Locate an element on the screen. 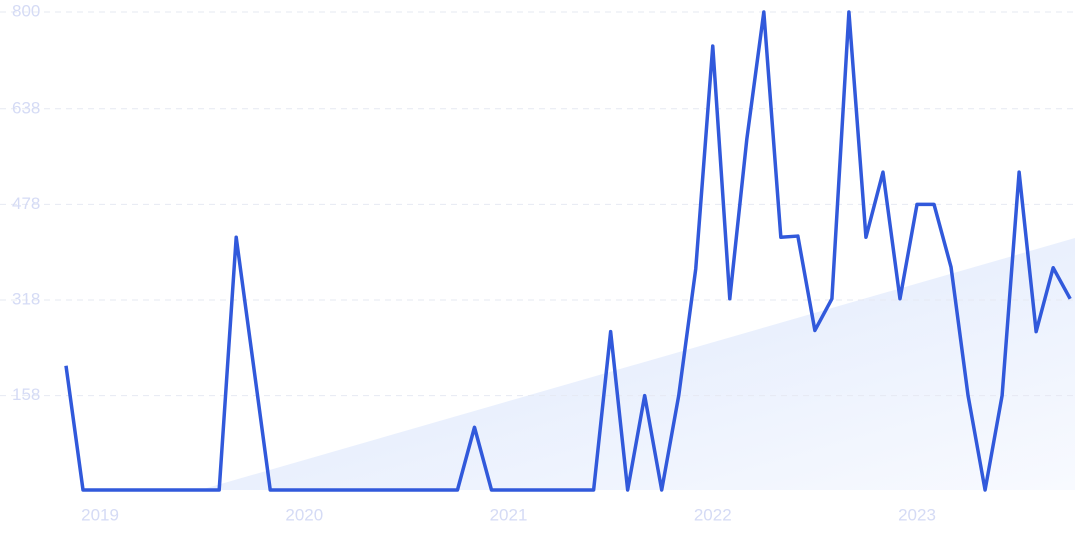 The width and height of the screenshot is (1075, 537). y-tick-label: 158 is located at coordinates (26, 394).